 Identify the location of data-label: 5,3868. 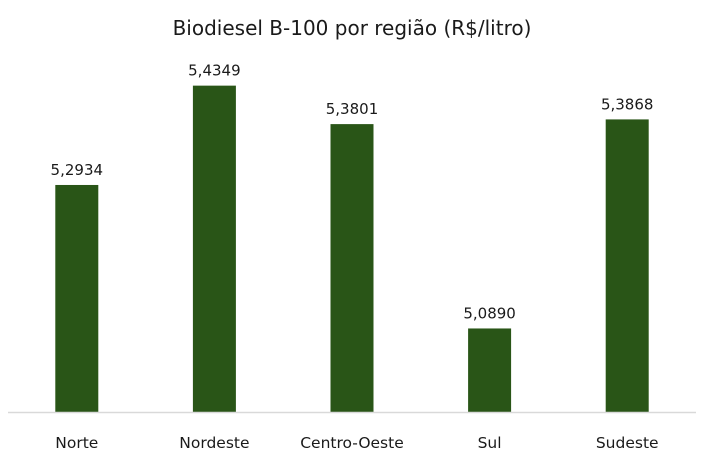
(627, 104).